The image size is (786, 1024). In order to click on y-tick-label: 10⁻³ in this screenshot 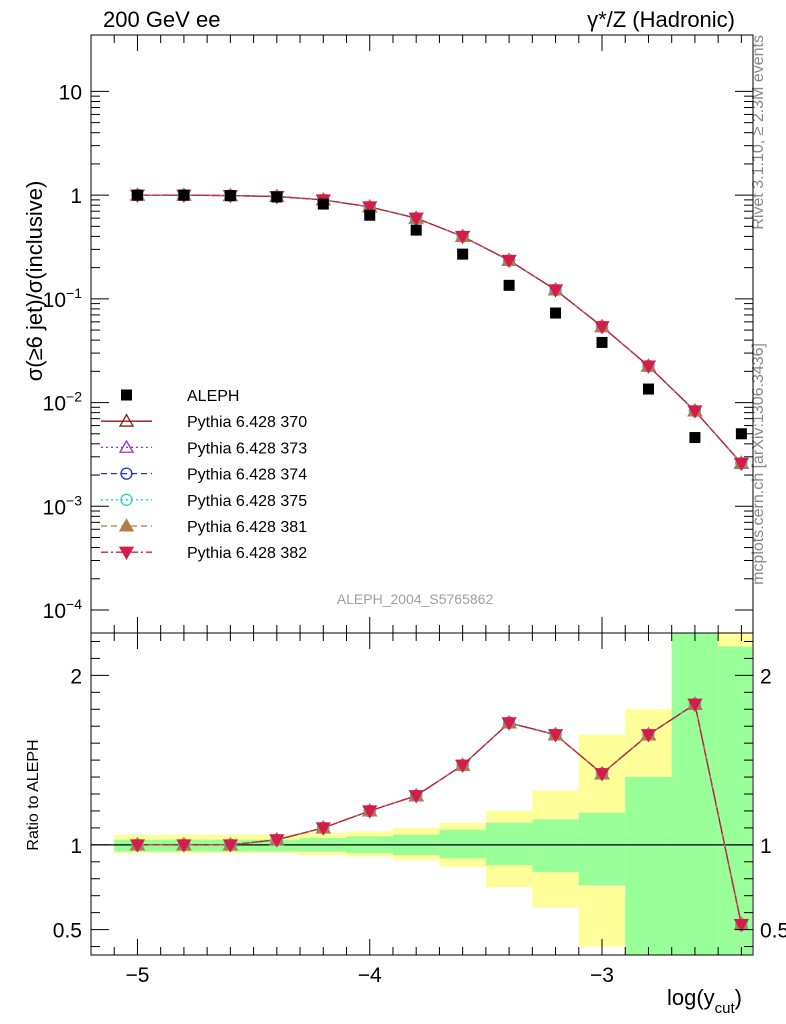, I will do `click(63, 505)`.